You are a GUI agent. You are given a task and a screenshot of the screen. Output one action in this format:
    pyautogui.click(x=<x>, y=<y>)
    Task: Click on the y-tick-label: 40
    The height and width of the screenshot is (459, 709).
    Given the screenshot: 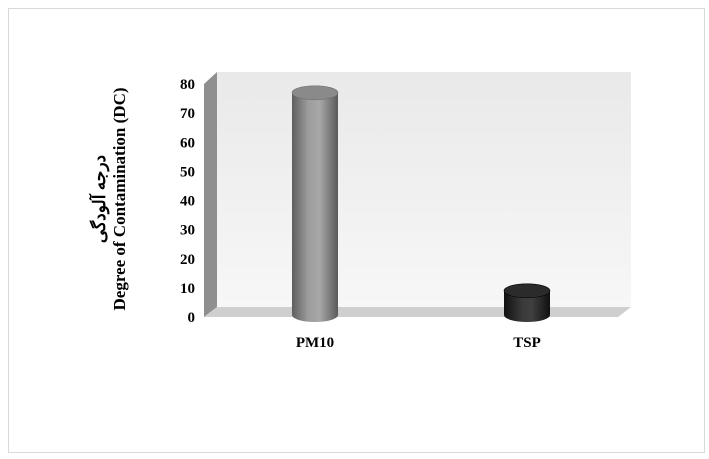 What is the action you would take?
    pyautogui.click(x=187, y=202)
    